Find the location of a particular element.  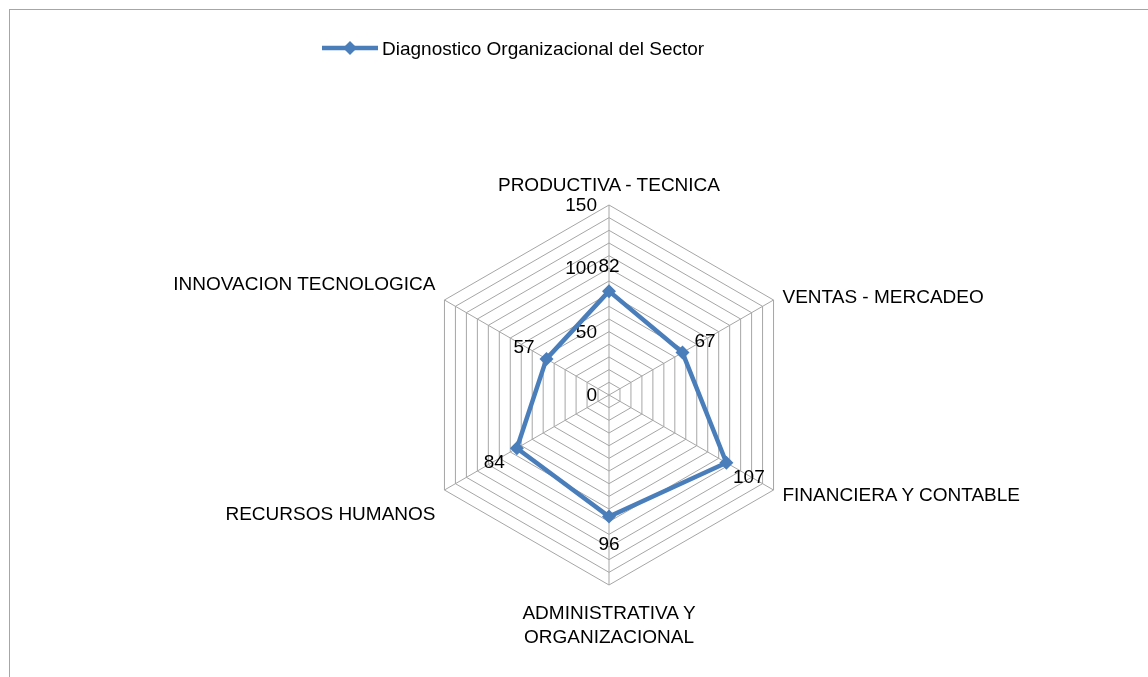

spoke-label: ADMINISTRATIVA Y ORGANIZACIONAL is located at coordinates (609, 624).